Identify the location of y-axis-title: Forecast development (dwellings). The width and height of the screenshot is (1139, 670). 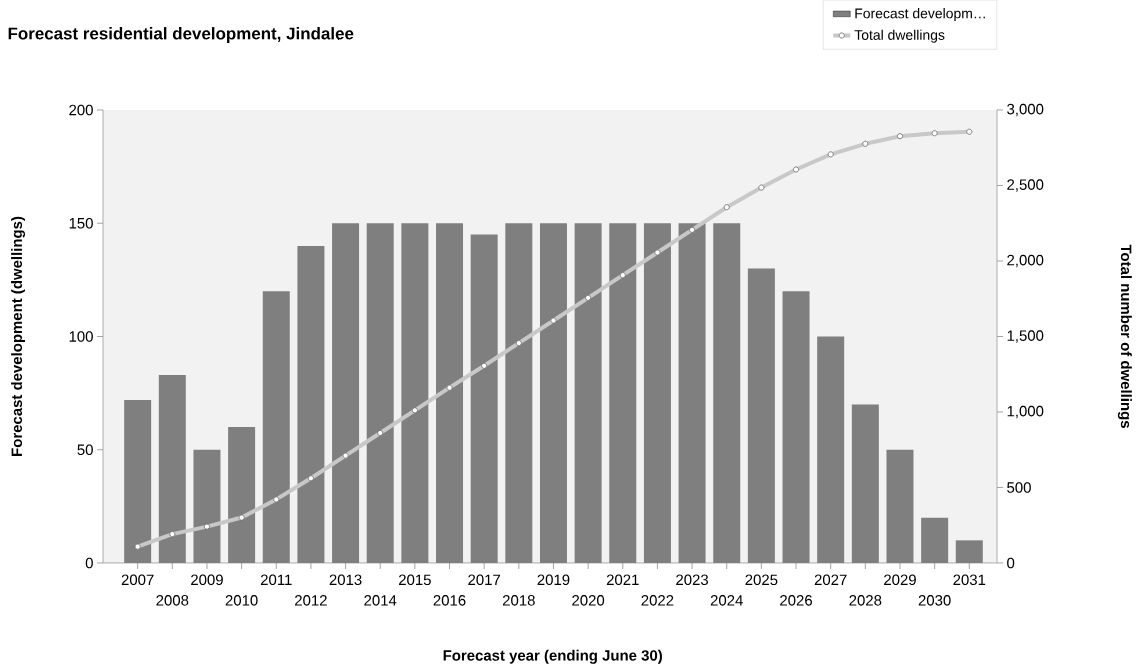
(18, 336).